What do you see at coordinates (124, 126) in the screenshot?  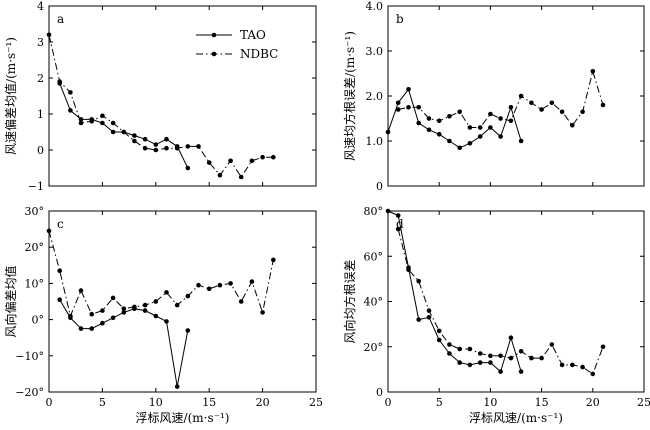 I see `series-line-tao-a` at bounding box center [124, 126].